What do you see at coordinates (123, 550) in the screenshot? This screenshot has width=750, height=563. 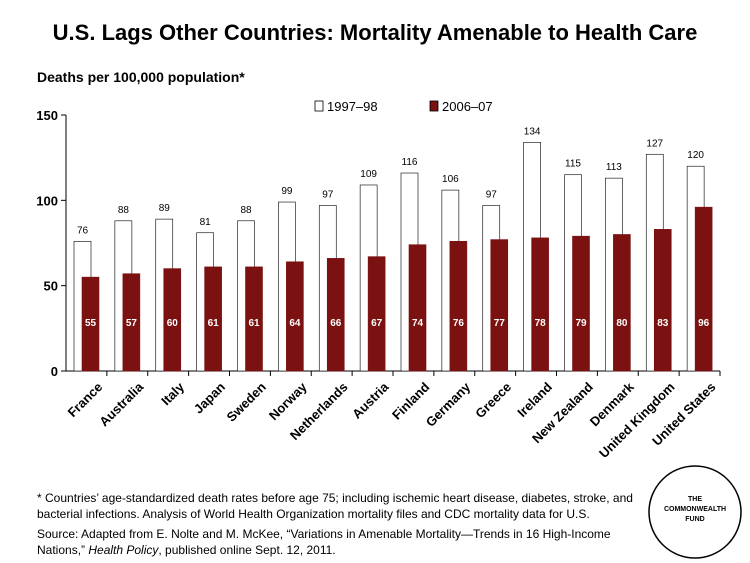 I see `source-journal: Health Policy` at bounding box center [123, 550].